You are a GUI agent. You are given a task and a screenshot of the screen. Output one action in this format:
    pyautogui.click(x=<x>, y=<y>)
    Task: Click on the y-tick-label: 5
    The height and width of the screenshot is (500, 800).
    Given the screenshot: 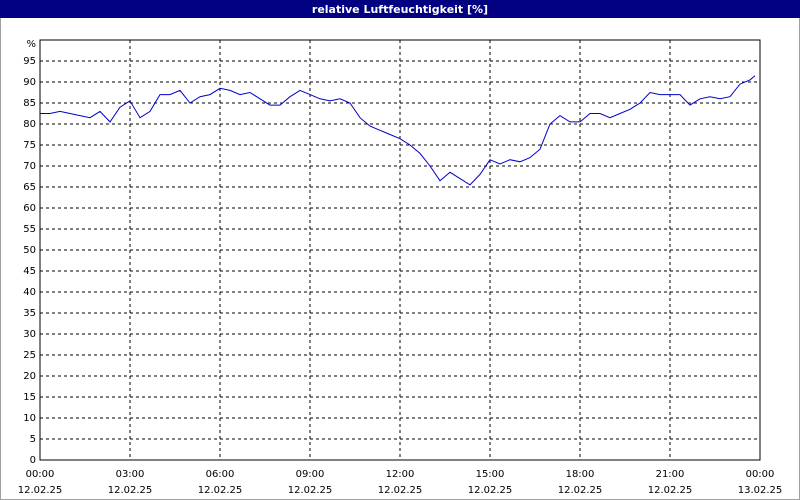 What is the action you would take?
    pyautogui.click(x=33, y=439)
    